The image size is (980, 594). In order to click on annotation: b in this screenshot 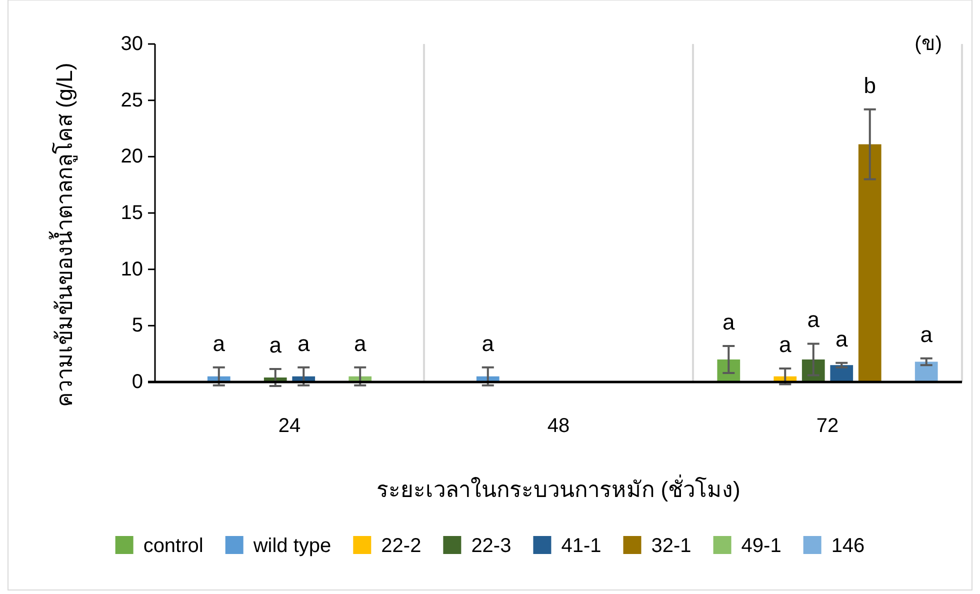, I will do `click(870, 85)`.